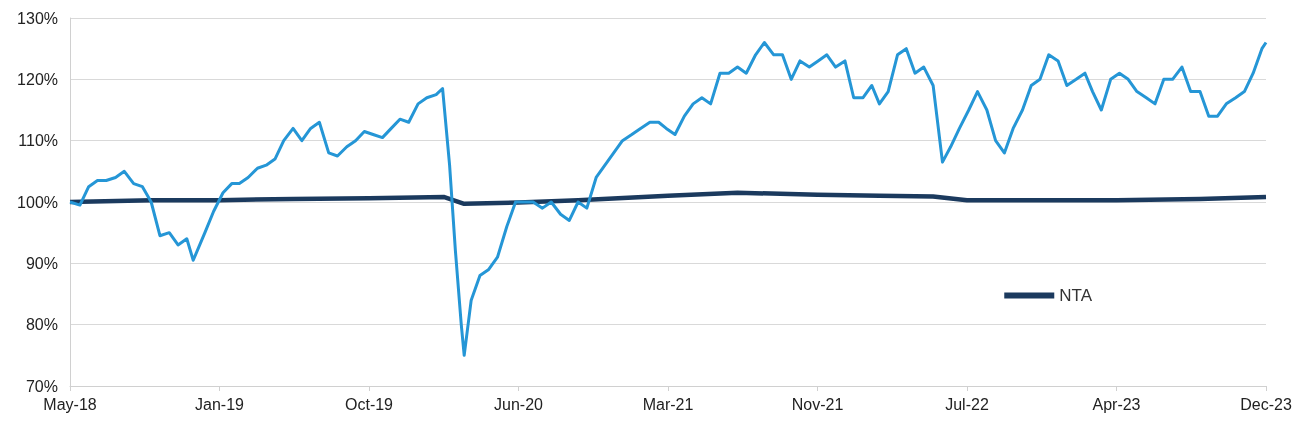 This screenshot has height=421, width=1307. What do you see at coordinates (668, 404) in the screenshot?
I see `x-tick-label: Mar-21` at bounding box center [668, 404].